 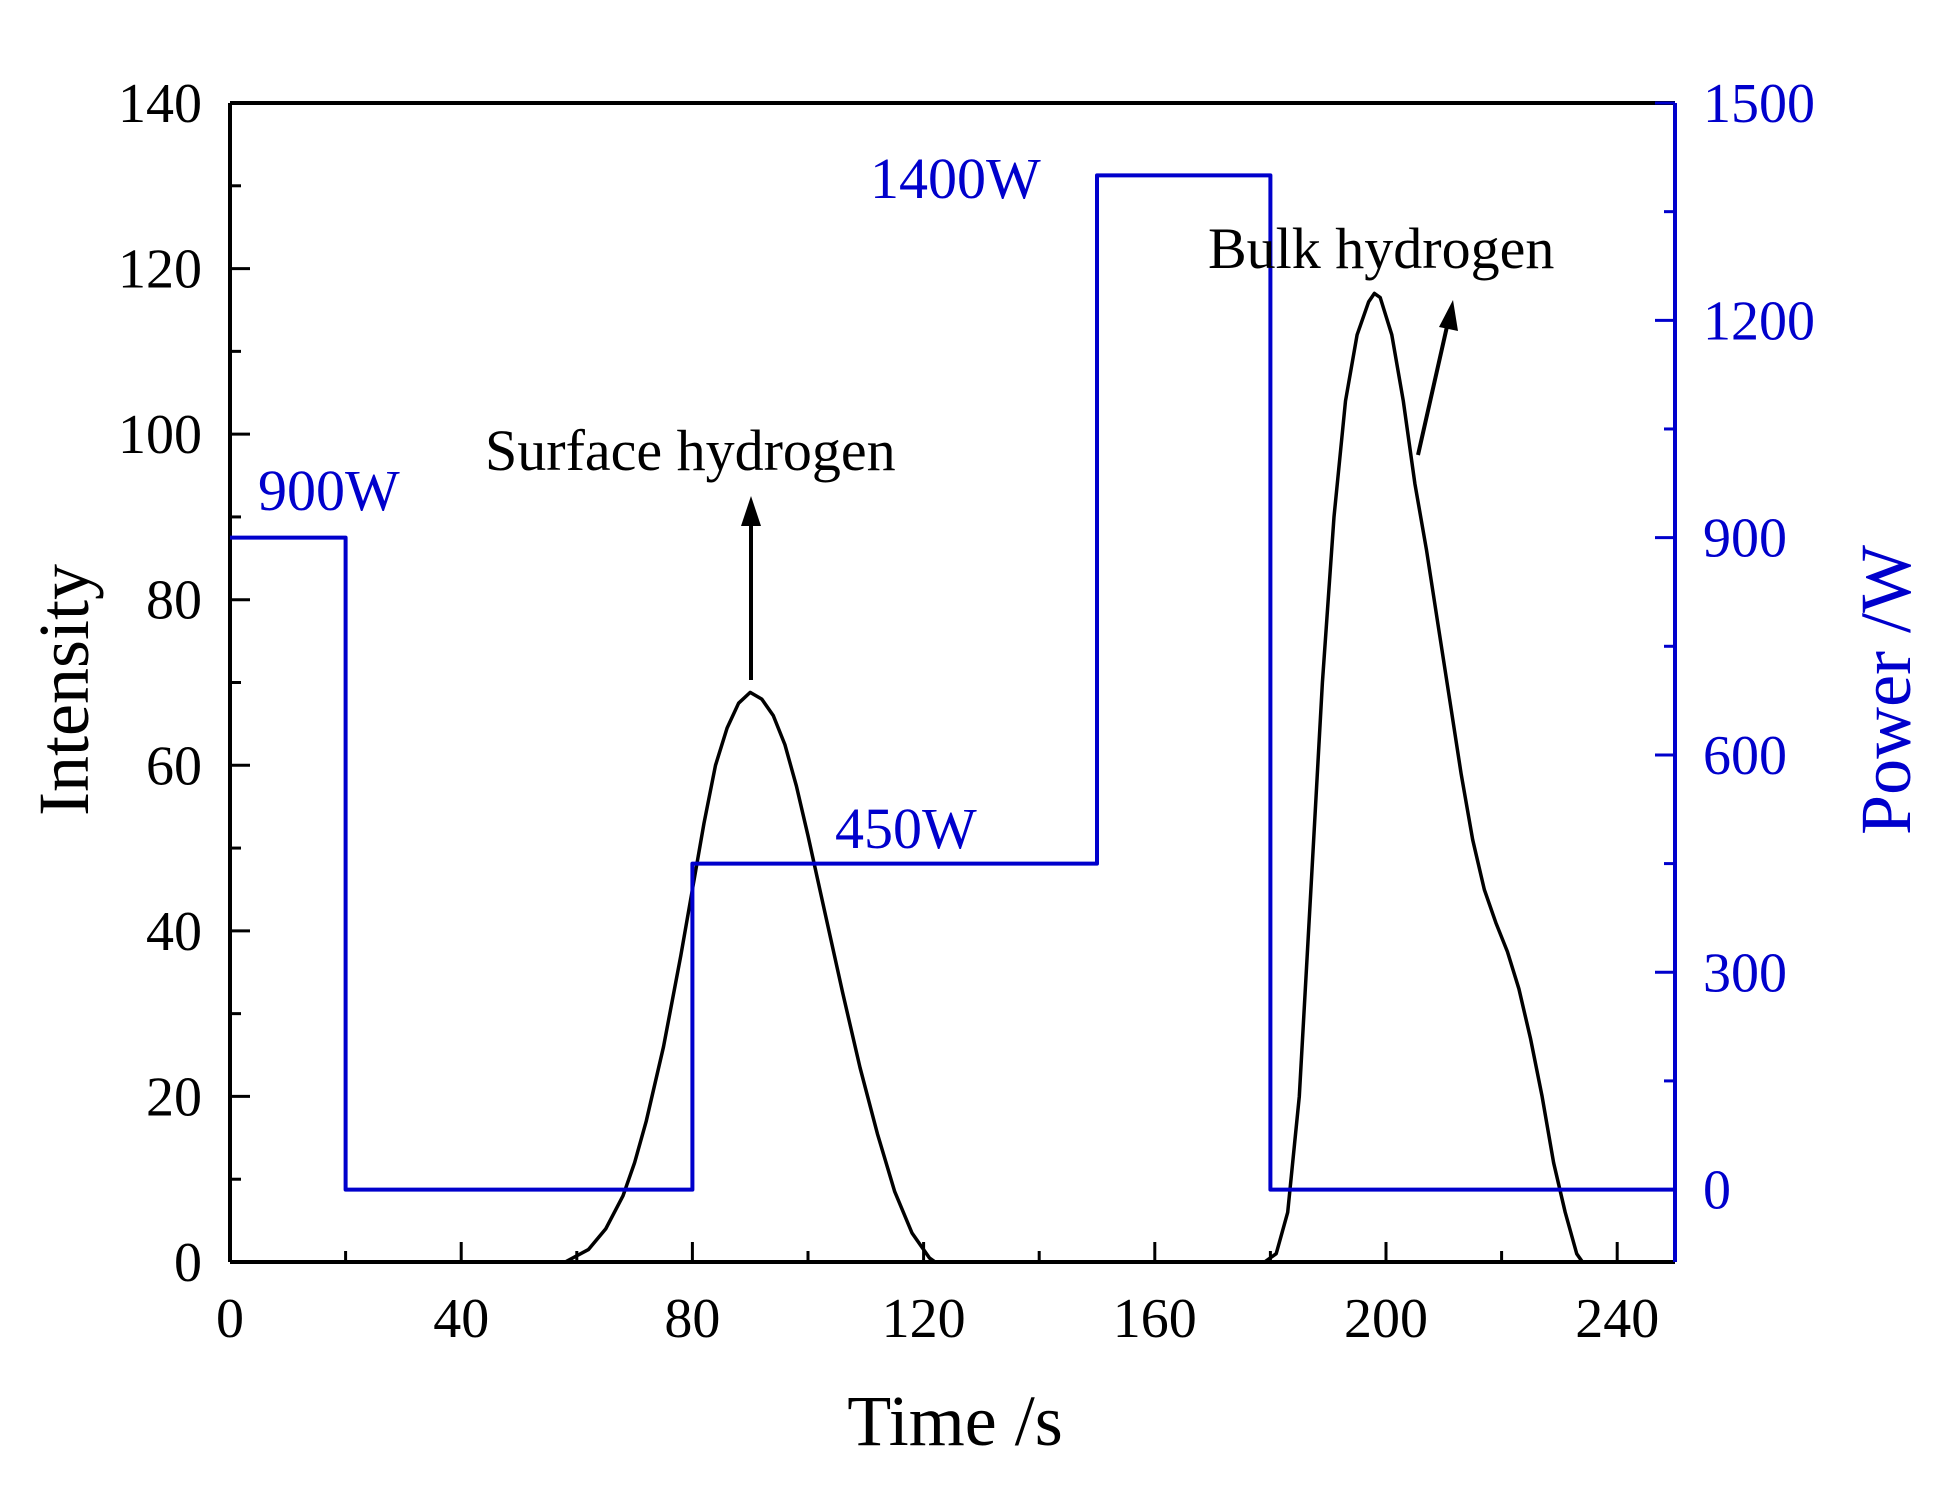 I want to click on y-tick-label-60: 60, so click(x=174, y=766).